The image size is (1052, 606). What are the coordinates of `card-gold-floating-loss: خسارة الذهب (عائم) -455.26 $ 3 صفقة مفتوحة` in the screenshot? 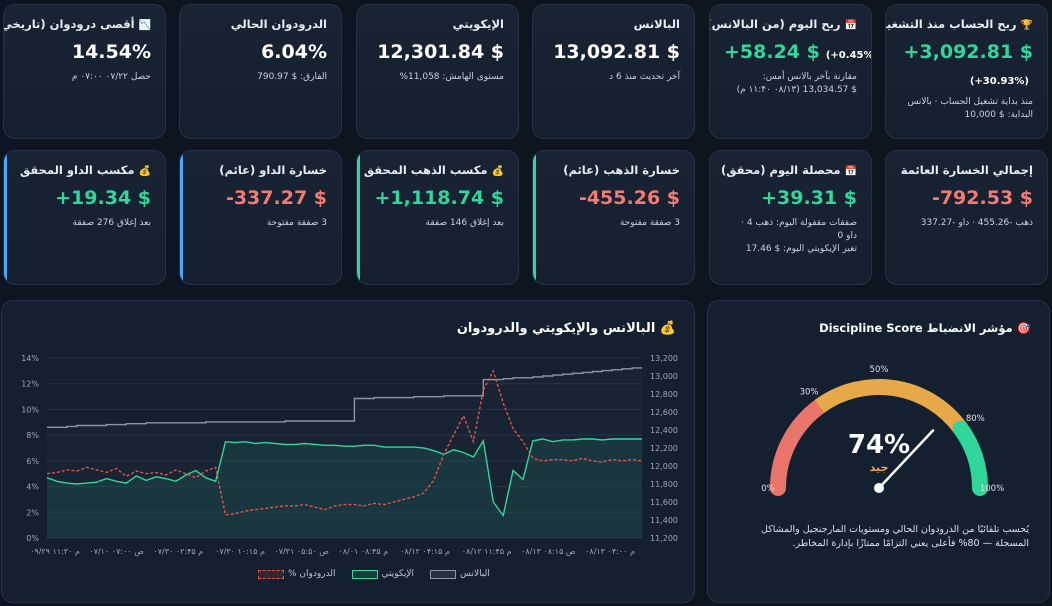 It's located at (613, 217).